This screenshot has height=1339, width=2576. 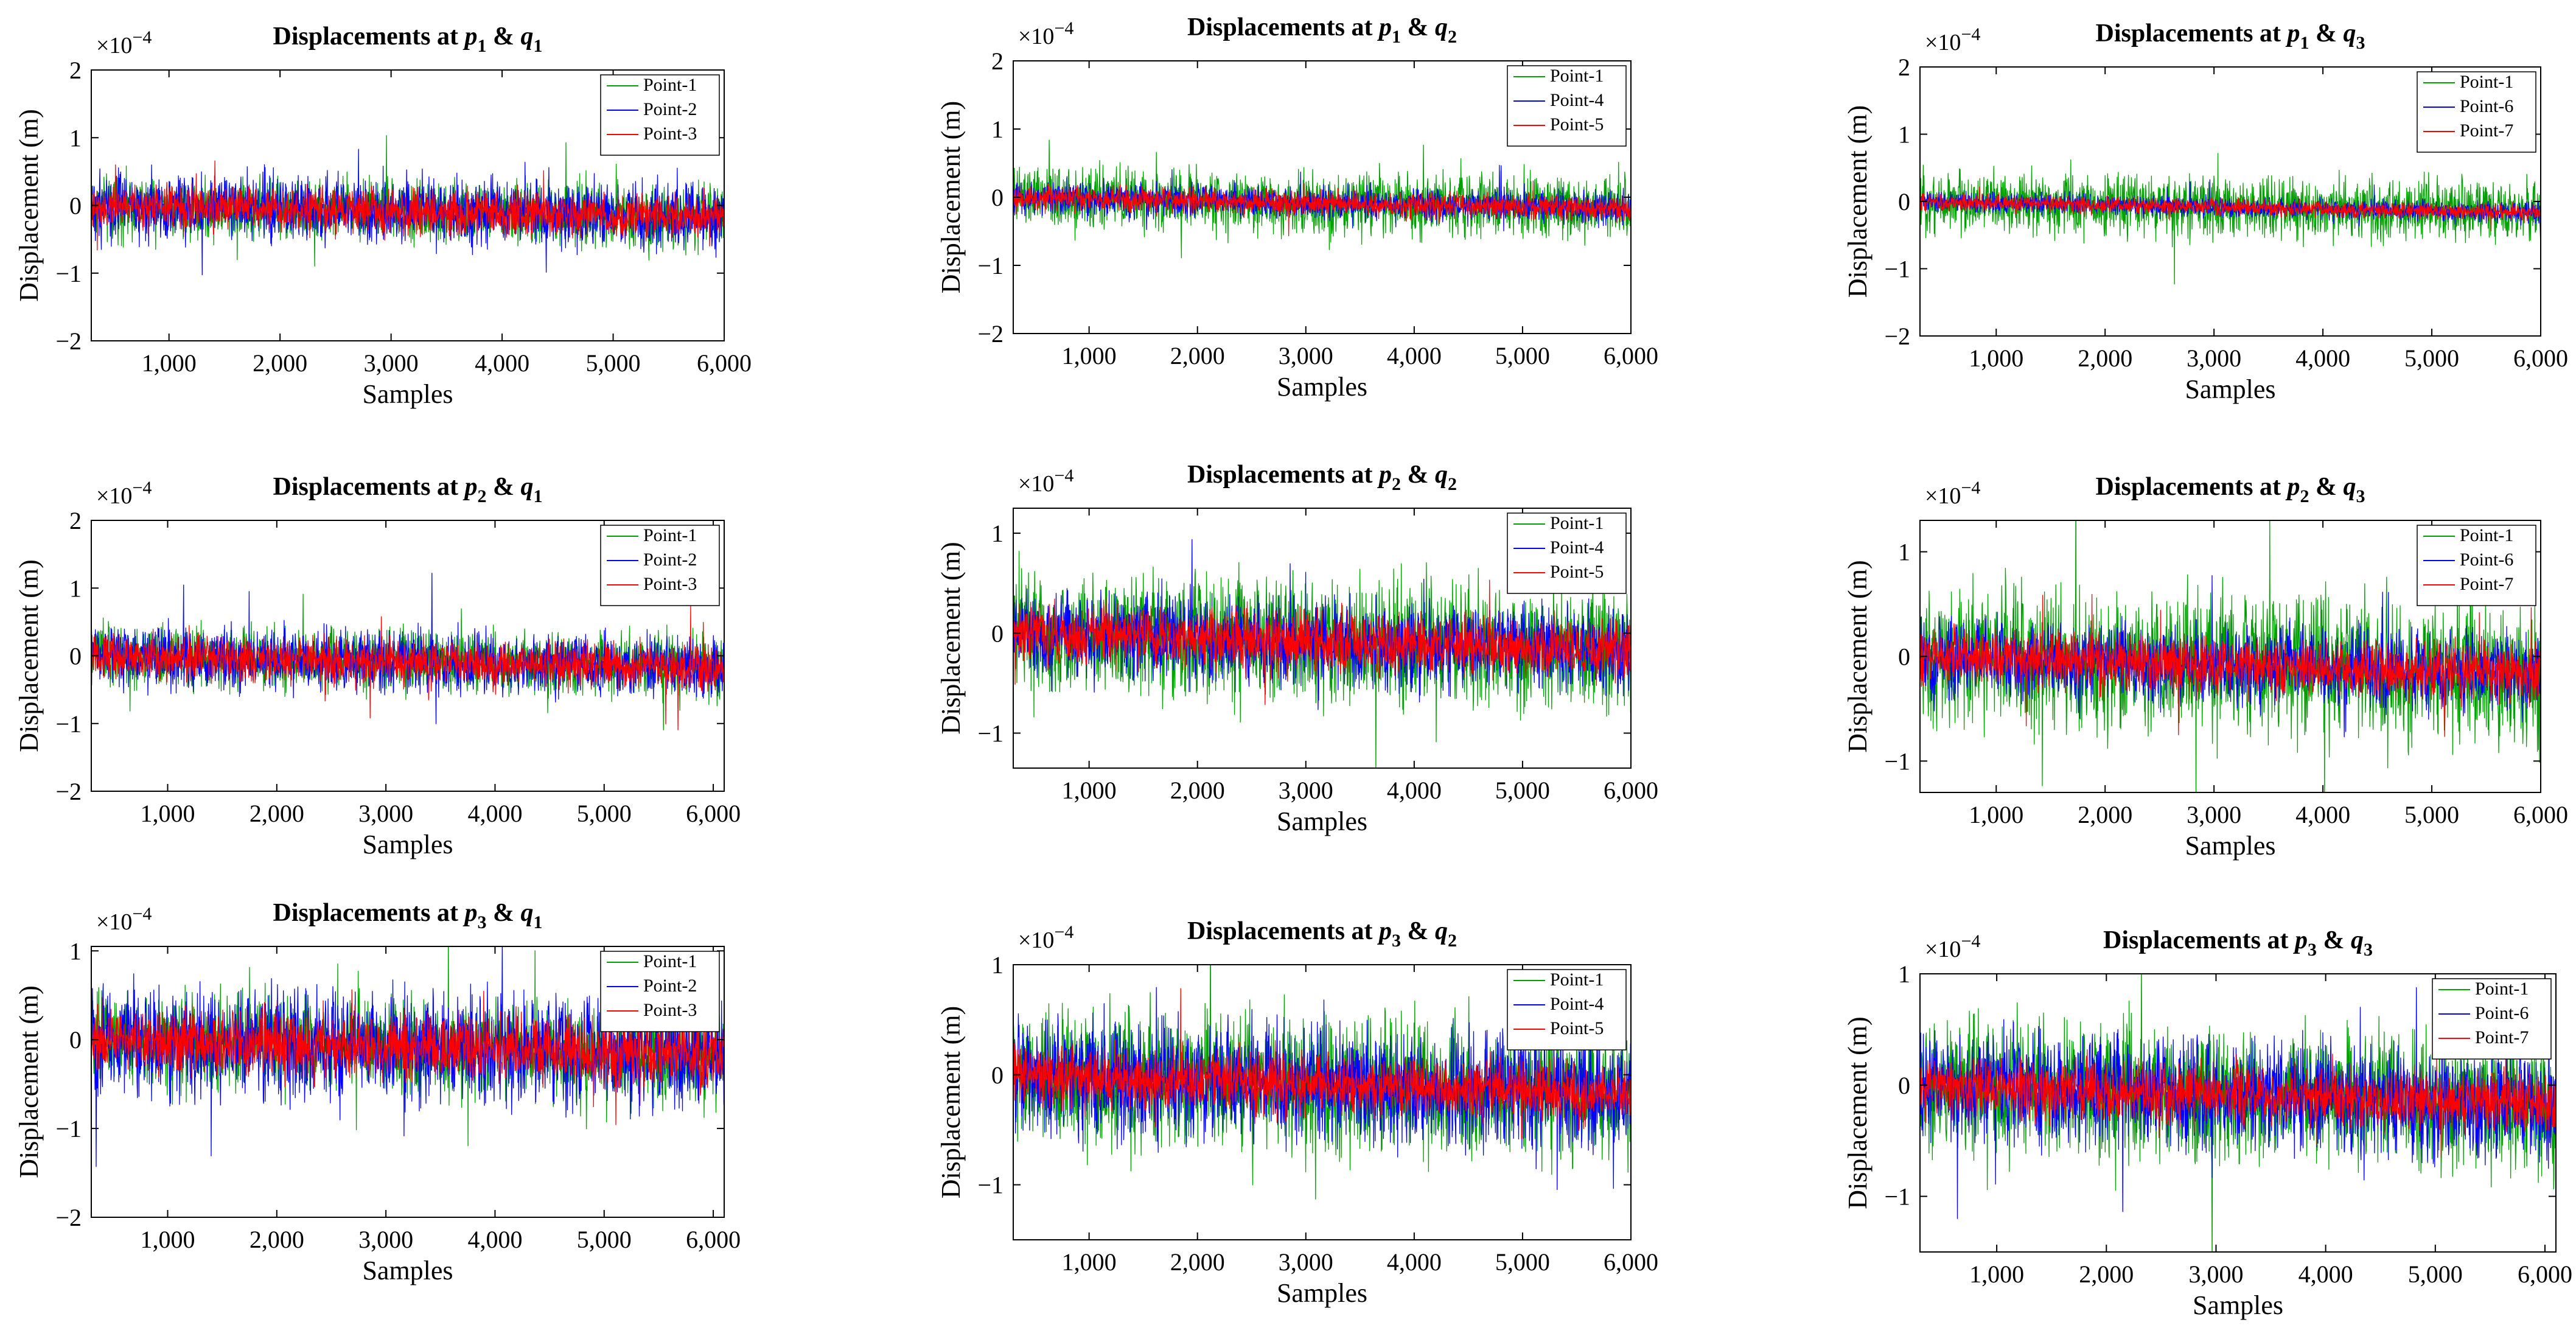 What do you see at coordinates (408, 489) in the screenshot?
I see `chart-title: Displacements at p2 & q1` at bounding box center [408, 489].